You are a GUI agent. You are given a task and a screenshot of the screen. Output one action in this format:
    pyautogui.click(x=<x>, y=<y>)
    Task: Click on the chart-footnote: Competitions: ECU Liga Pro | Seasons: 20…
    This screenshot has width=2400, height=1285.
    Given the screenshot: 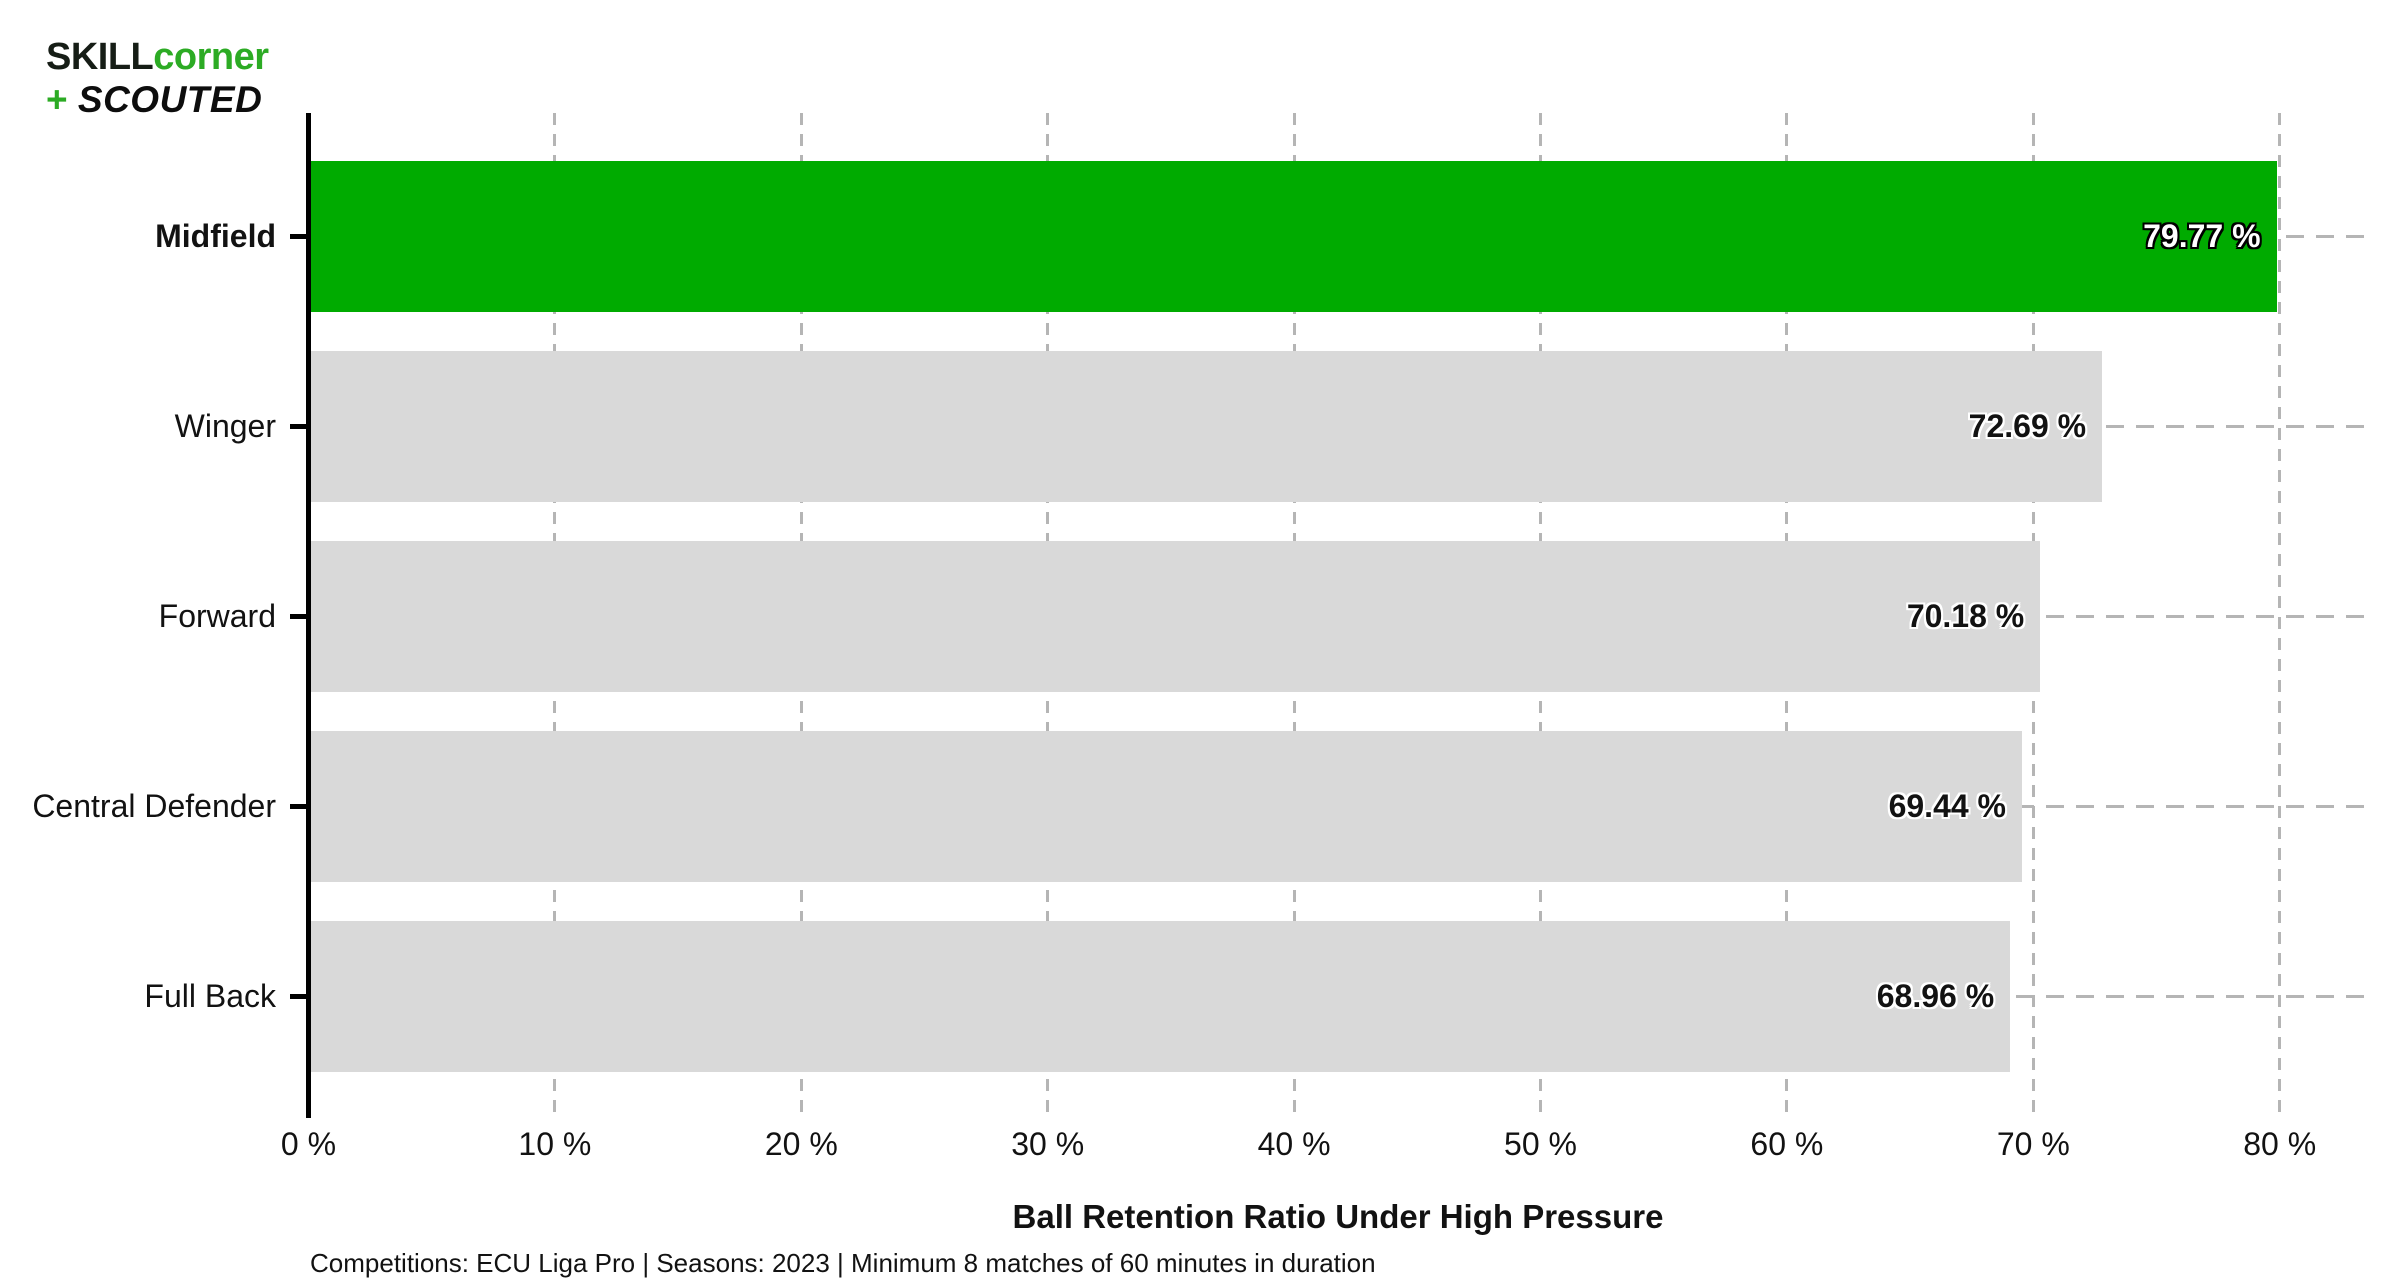 What is the action you would take?
    pyautogui.click(x=843, y=1263)
    